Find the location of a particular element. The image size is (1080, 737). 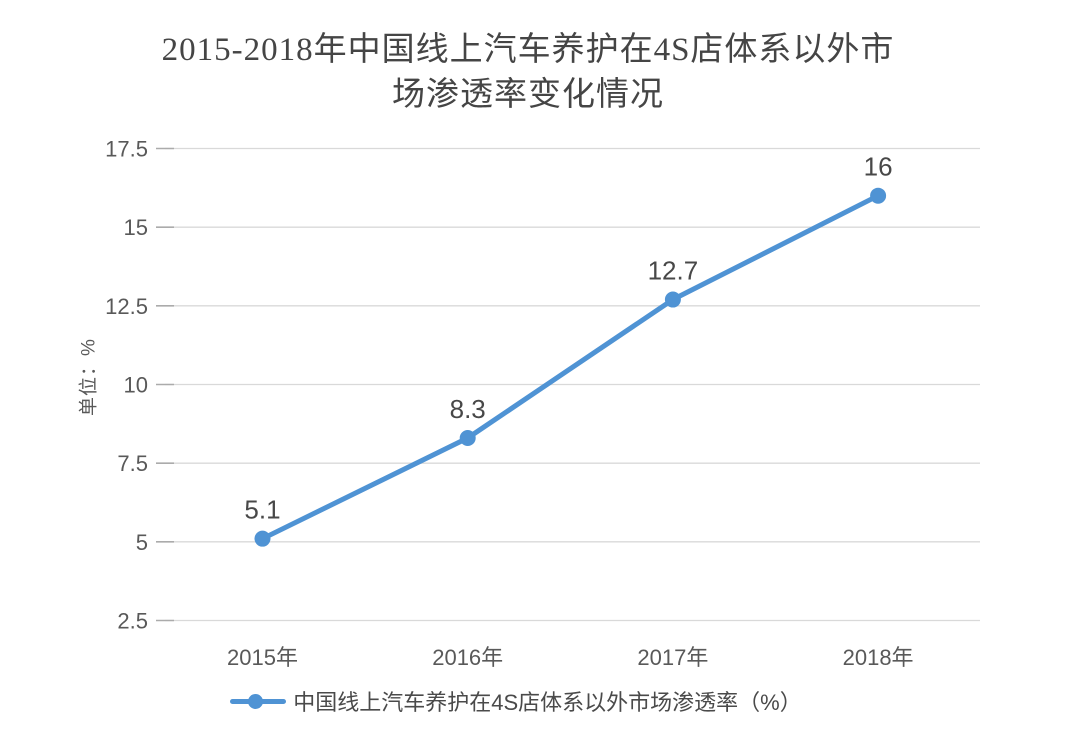

legend-dot-icon is located at coordinates (256, 701).